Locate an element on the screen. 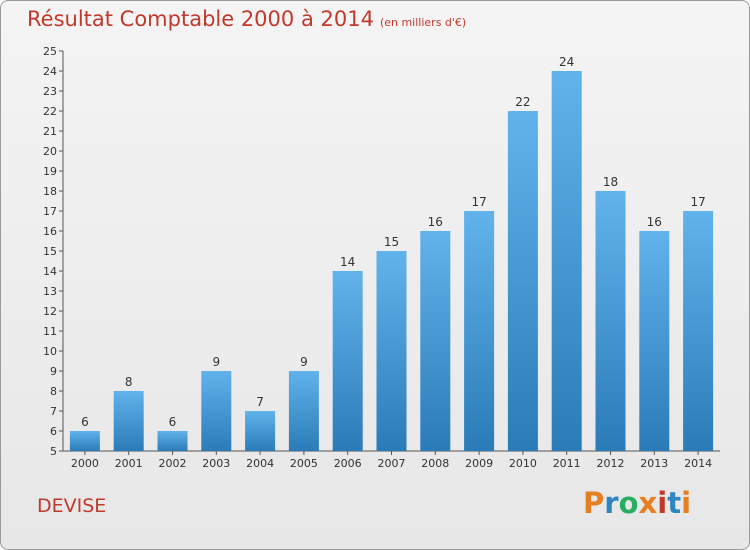  y-tick-label: 6 is located at coordinates (53, 431).